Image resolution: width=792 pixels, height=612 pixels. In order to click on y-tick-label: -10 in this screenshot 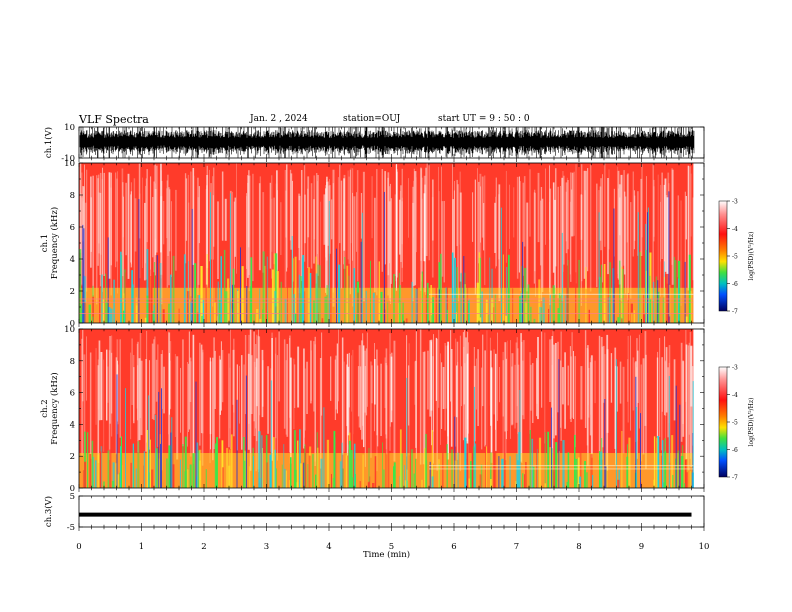, I will do `click(68, 159)`.